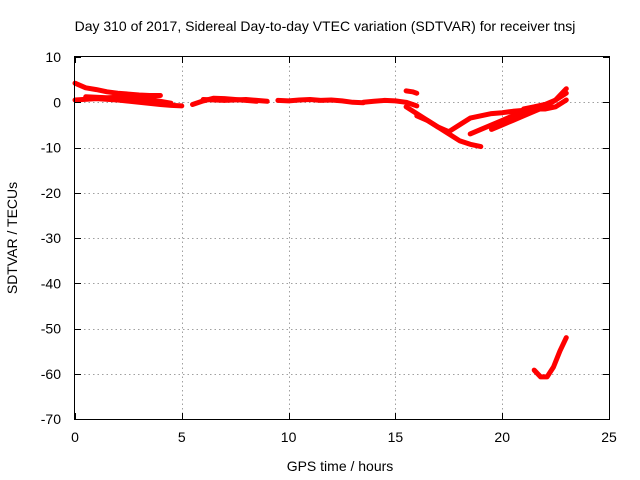  What do you see at coordinates (57, 102) in the screenshot?
I see `y-tick-label: 0` at bounding box center [57, 102].